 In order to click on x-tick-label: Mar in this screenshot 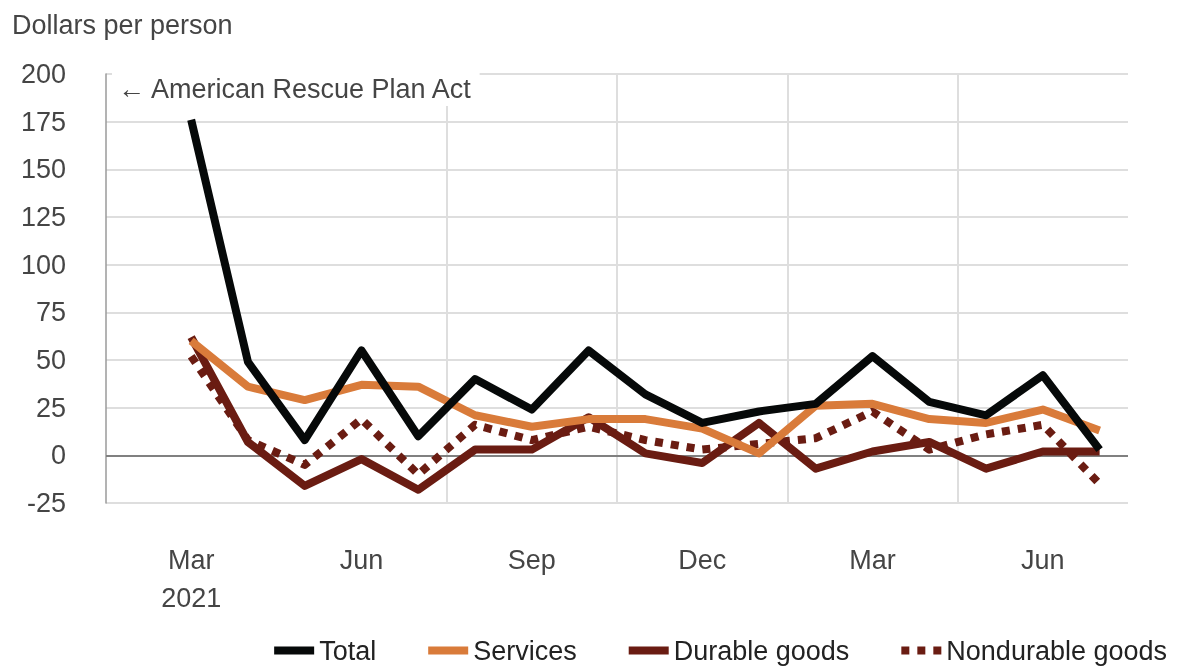, I will do `click(872, 560)`.